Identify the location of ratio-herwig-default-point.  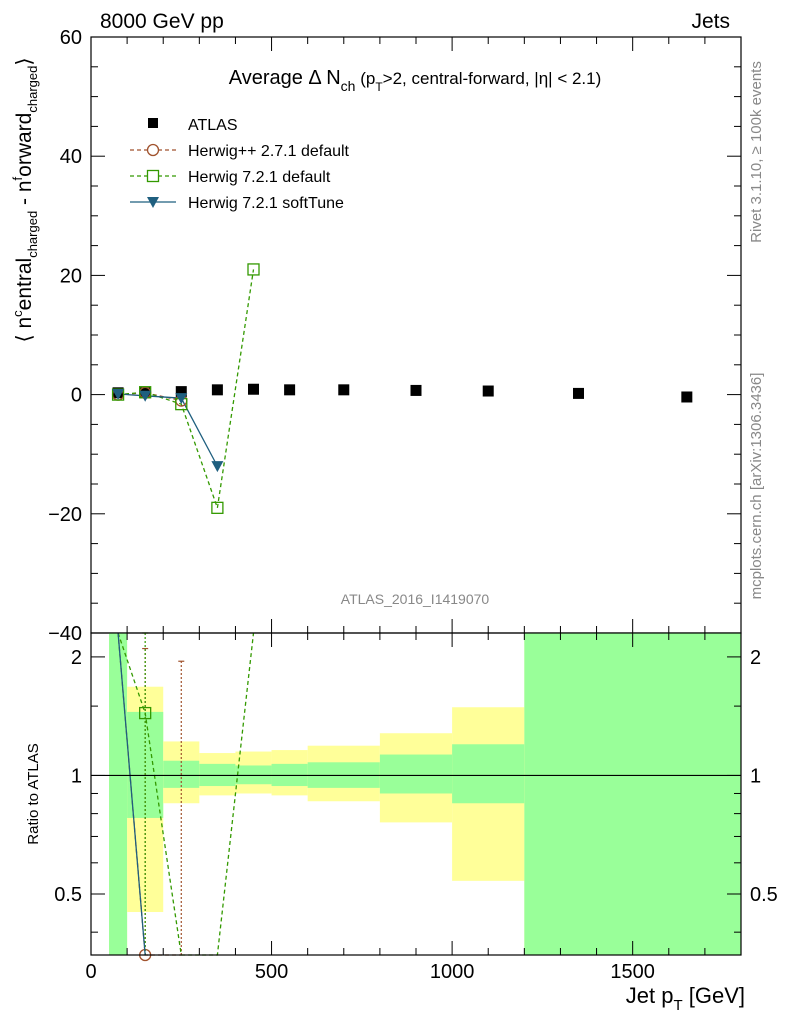
(145, 713).